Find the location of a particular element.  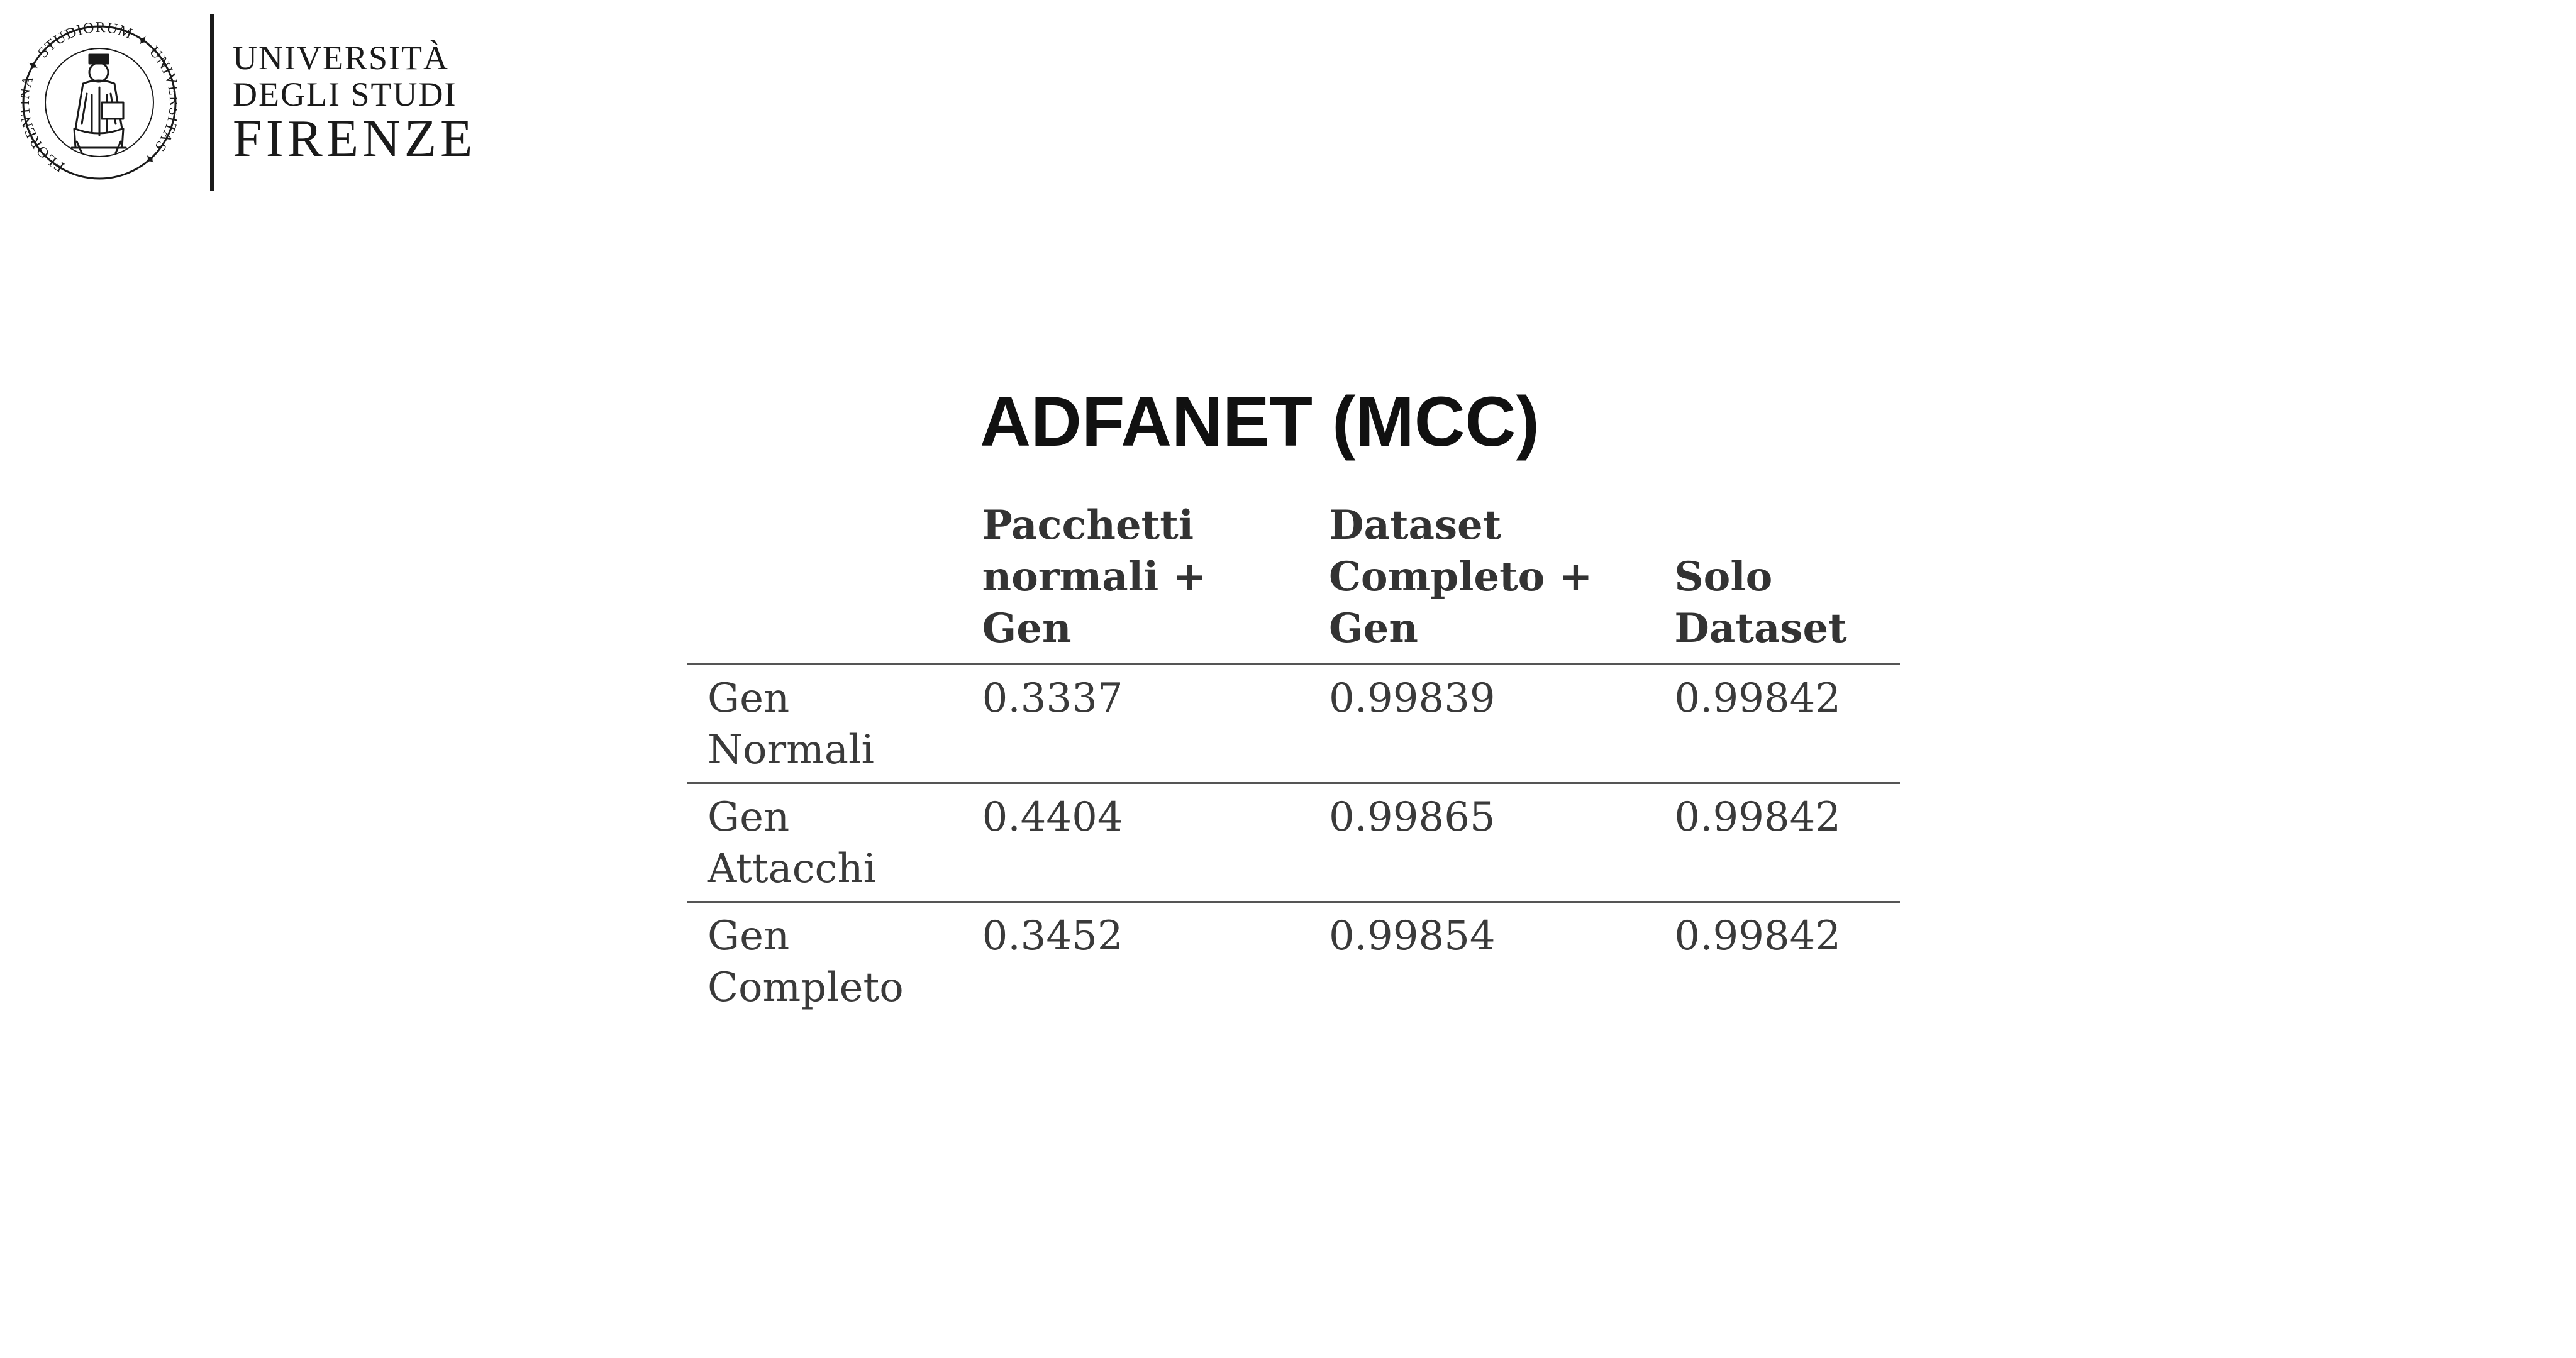

row-label: Gen Completo is located at coordinates (824, 960).